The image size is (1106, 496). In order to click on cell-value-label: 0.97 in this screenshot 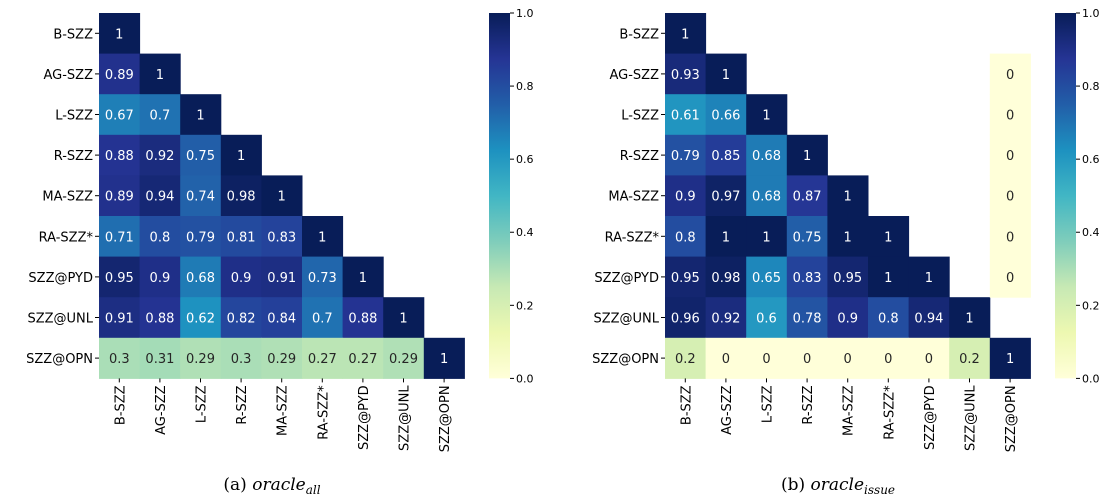, I will do `click(725, 197)`.